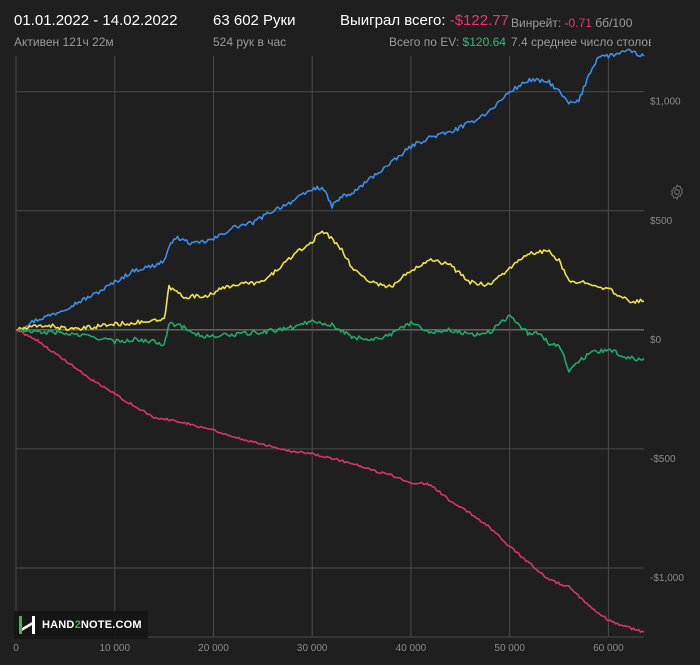  Describe the element at coordinates (16, 648) in the screenshot. I see `x-tick-label: 0` at that location.